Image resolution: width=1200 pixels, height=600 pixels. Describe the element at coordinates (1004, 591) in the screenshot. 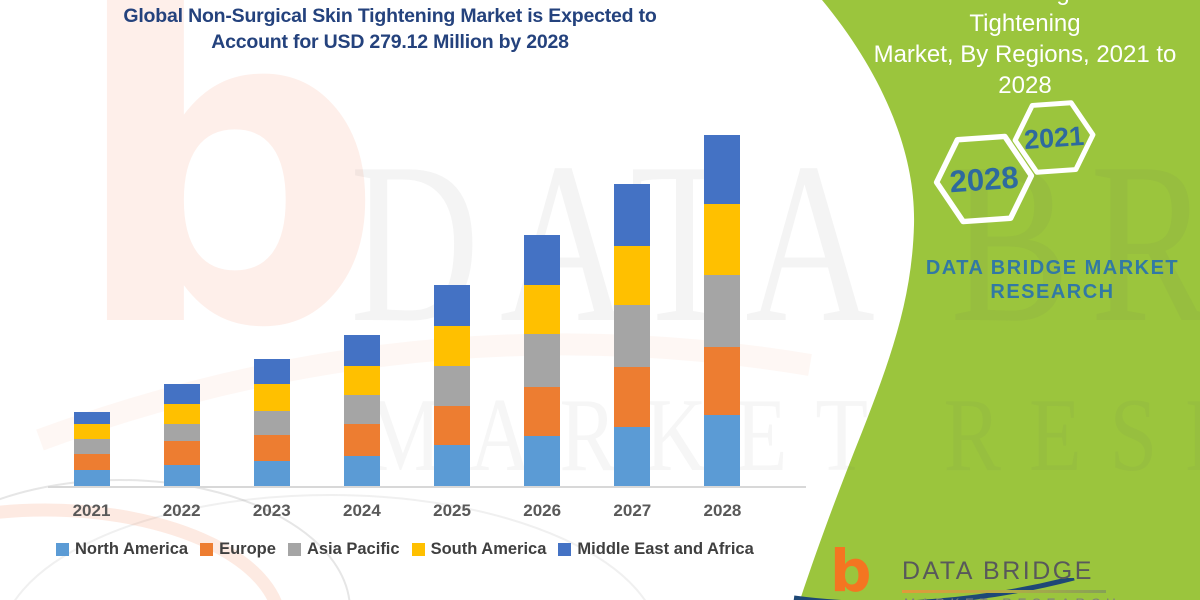

I see `logo-underline` at that location.